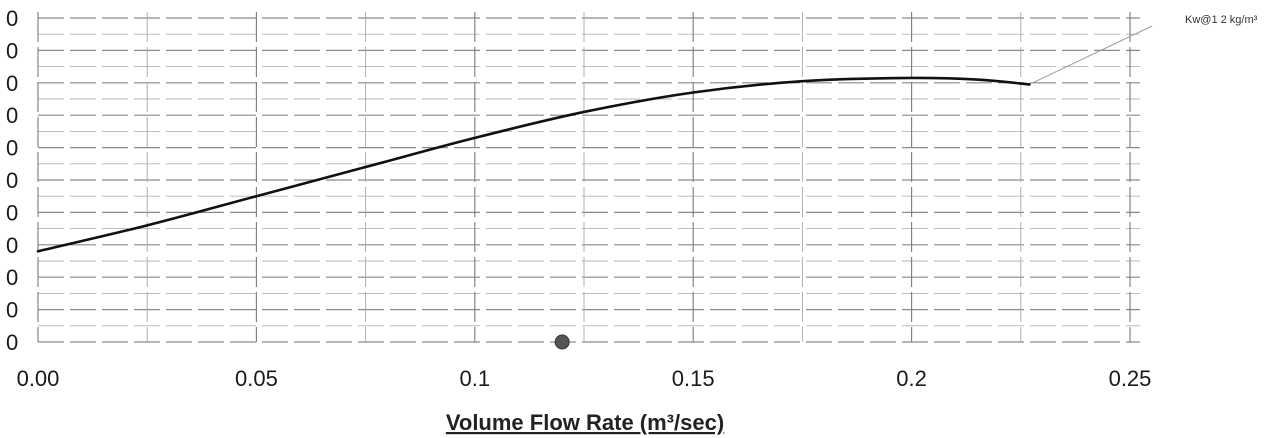 The image size is (1284, 438). What do you see at coordinates (256, 378) in the screenshot?
I see `x-tick-label: 0.05` at bounding box center [256, 378].